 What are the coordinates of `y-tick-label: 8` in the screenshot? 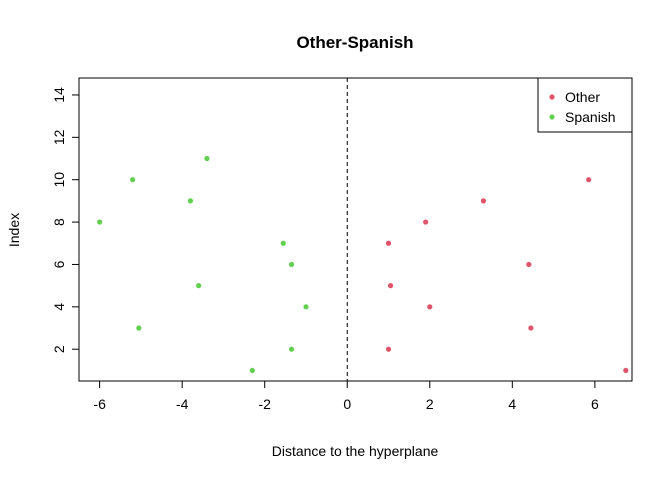 It's located at (59, 222).